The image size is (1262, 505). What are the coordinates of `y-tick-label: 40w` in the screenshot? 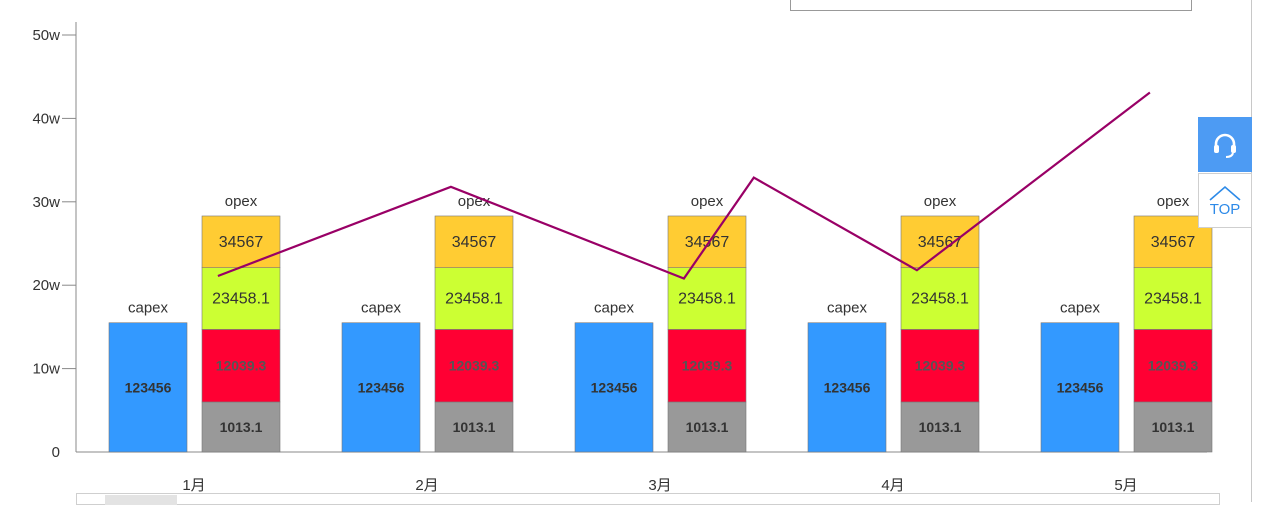 It's located at (46, 118).